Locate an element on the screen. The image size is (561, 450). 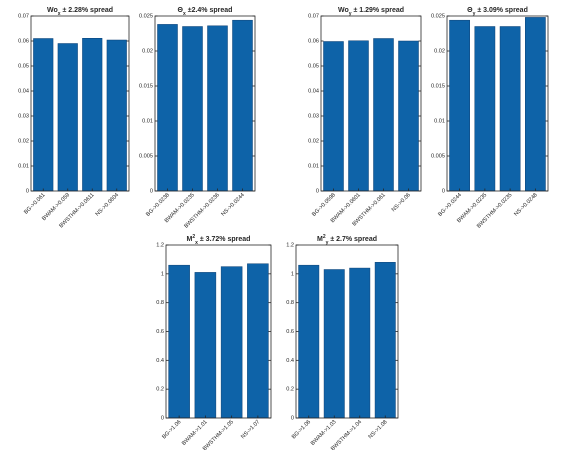
x-tick-label: BG->0.061 is located at coordinates (34, 203).